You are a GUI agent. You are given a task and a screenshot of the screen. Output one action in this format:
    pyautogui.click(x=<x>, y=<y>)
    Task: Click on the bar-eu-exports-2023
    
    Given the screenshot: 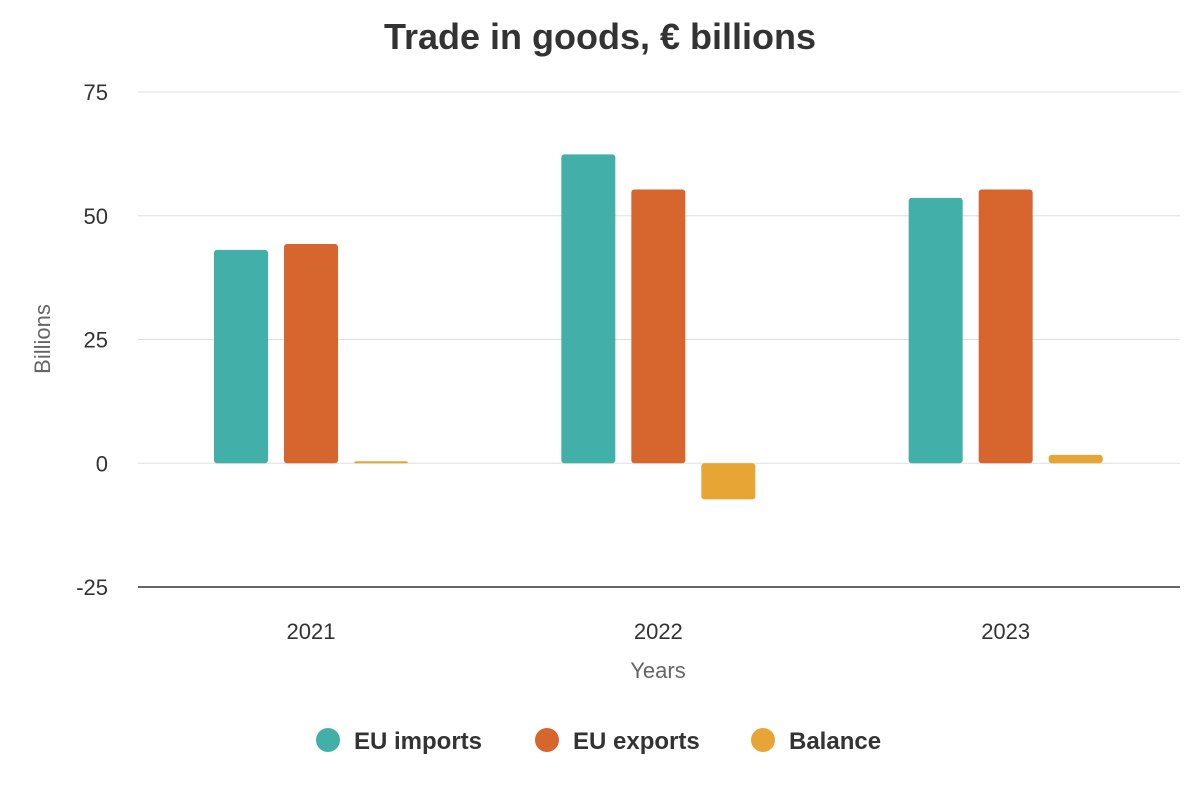 What is the action you would take?
    pyautogui.click(x=1005, y=326)
    